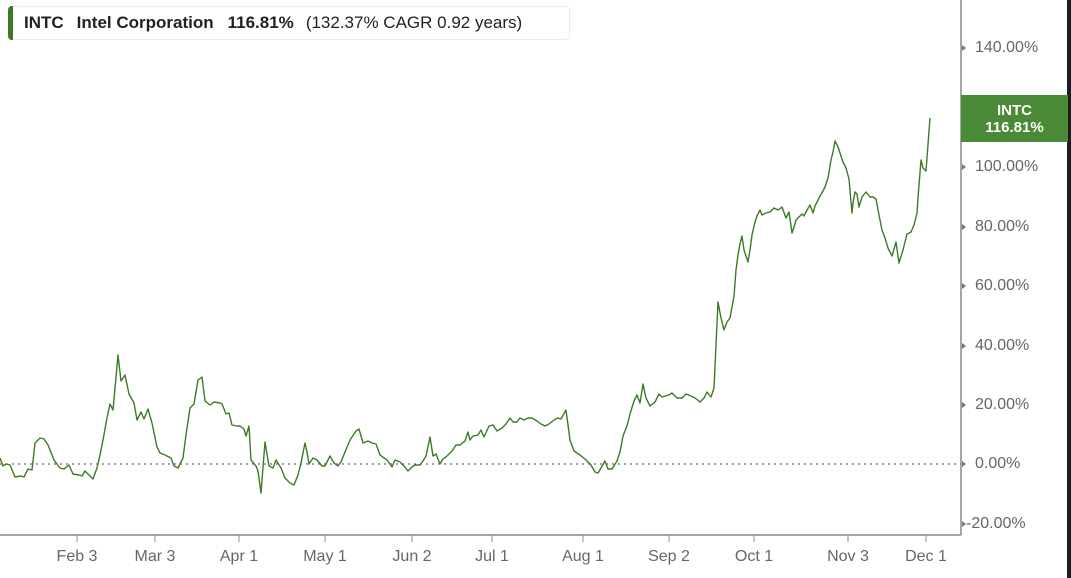 The image size is (1071, 578). I want to click on x-tick-label: Feb 3, so click(77, 556).